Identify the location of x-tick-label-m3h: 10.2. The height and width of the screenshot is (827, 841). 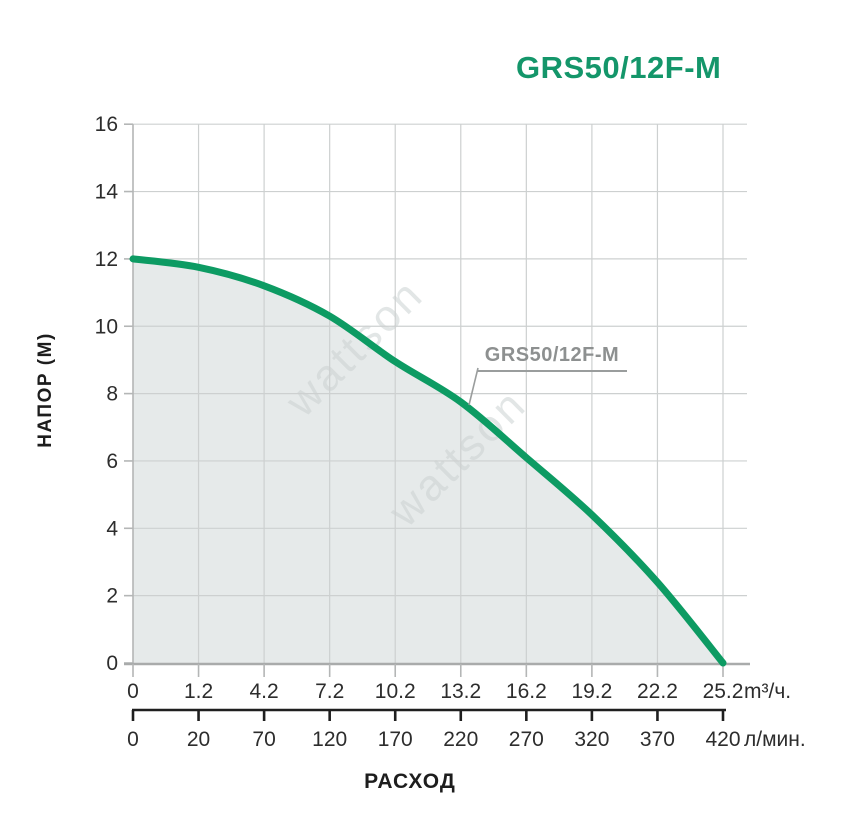
(395, 691).